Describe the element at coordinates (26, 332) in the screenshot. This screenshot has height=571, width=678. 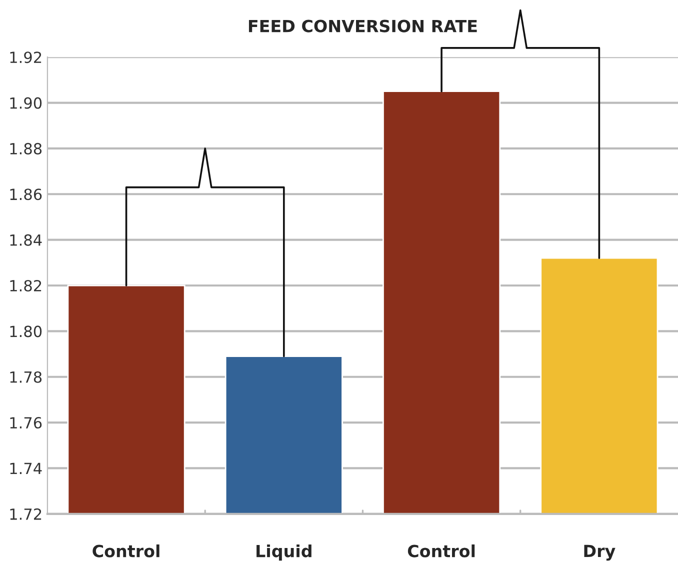
I see `y-tick-label: 1.80` at that location.